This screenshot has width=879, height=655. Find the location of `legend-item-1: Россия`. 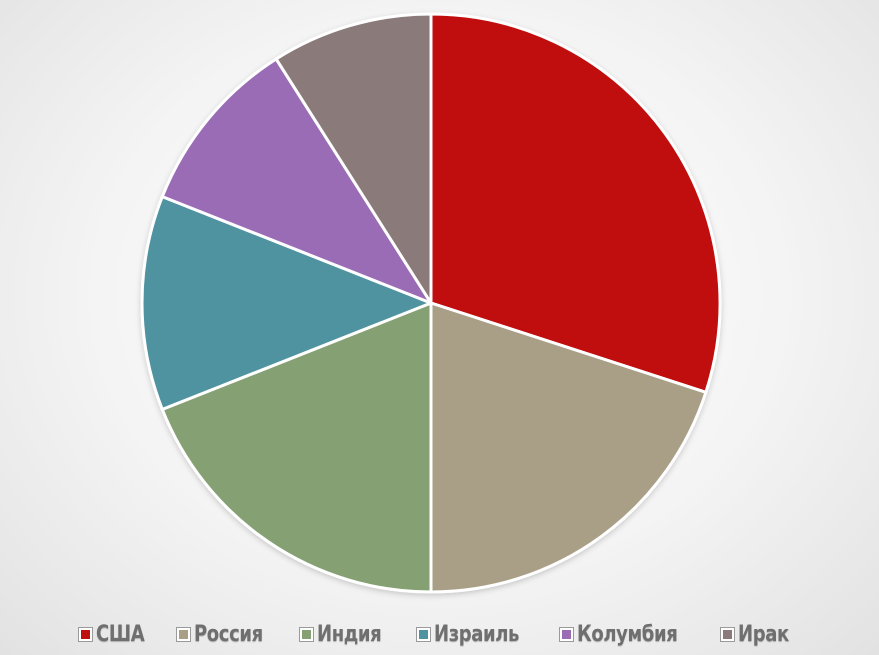

legend-item-1: Россия is located at coordinates (227, 634).